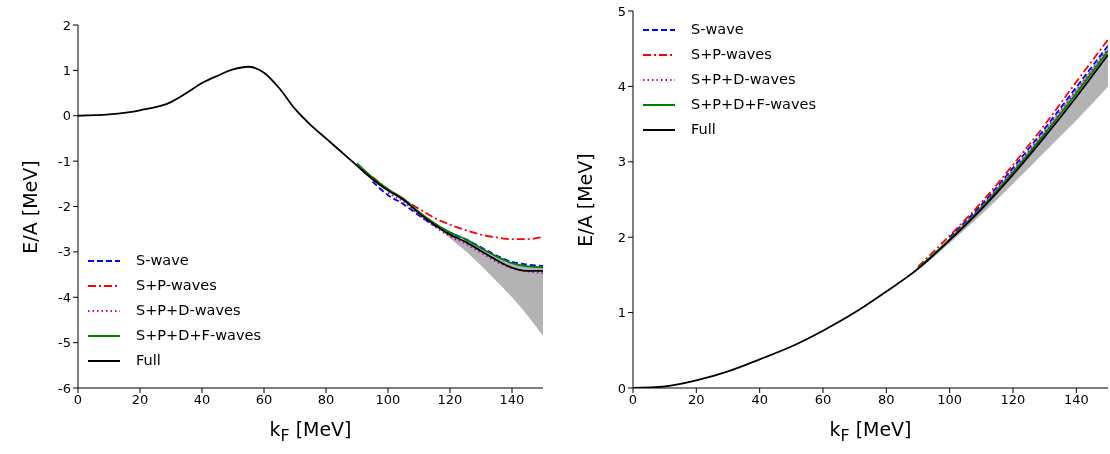 The height and width of the screenshot is (454, 1110). What do you see at coordinates (64, 343) in the screenshot?
I see `y-tick-label: -5` at bounding box center [64, 343].